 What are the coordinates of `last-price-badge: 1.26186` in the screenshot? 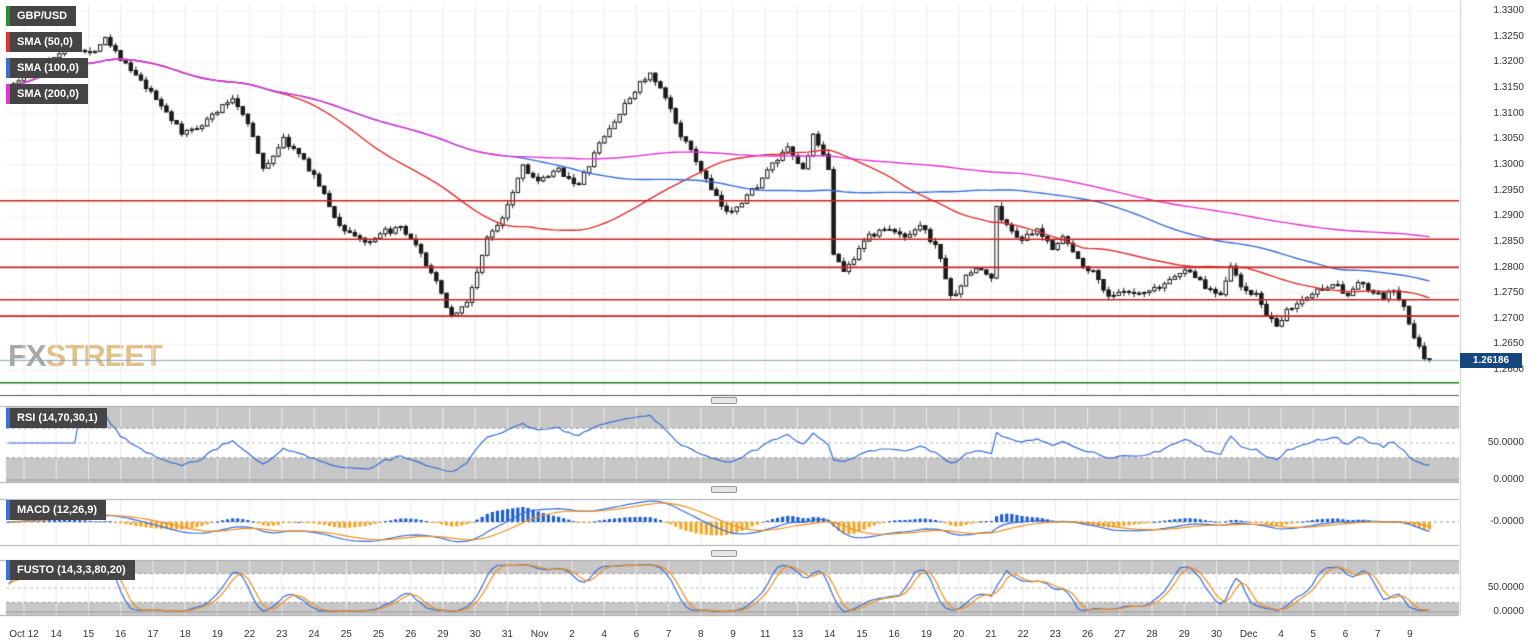 It's located at (1491, 360).